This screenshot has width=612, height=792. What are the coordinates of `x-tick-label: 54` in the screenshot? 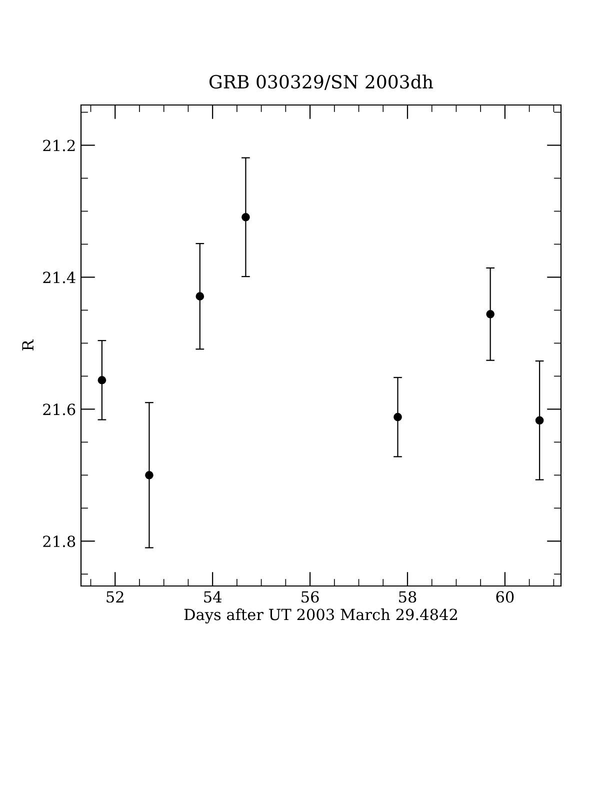 It's located at (213, 597).